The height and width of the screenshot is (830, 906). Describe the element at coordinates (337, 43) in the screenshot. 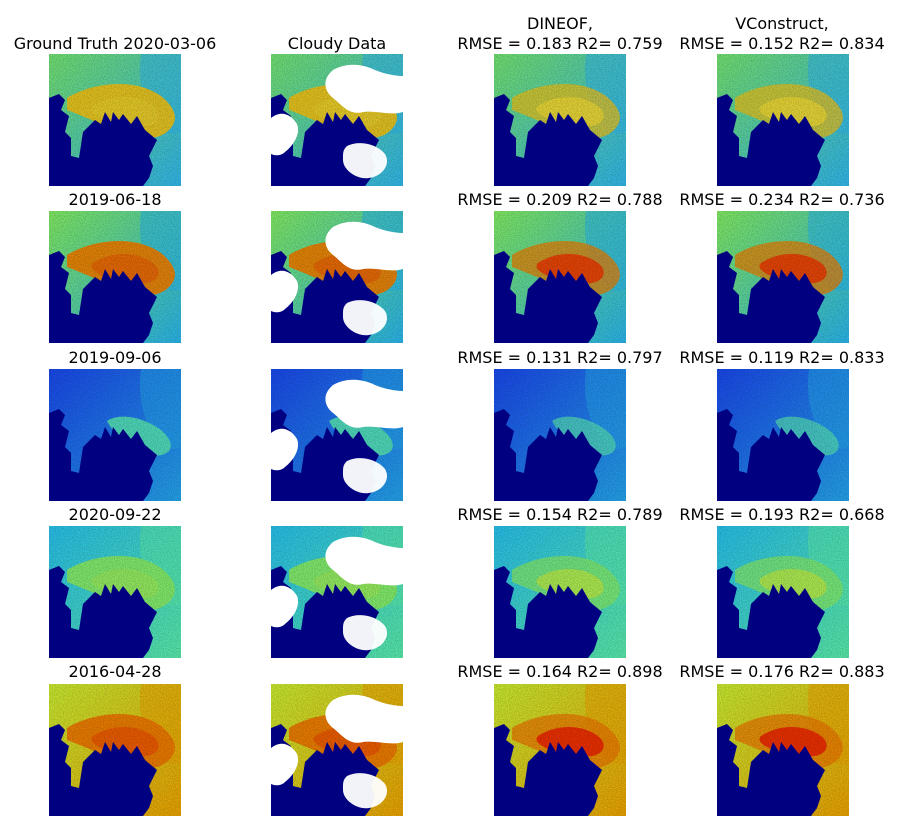

I see `title-cloudy-data: Cloudy Data` at that location.